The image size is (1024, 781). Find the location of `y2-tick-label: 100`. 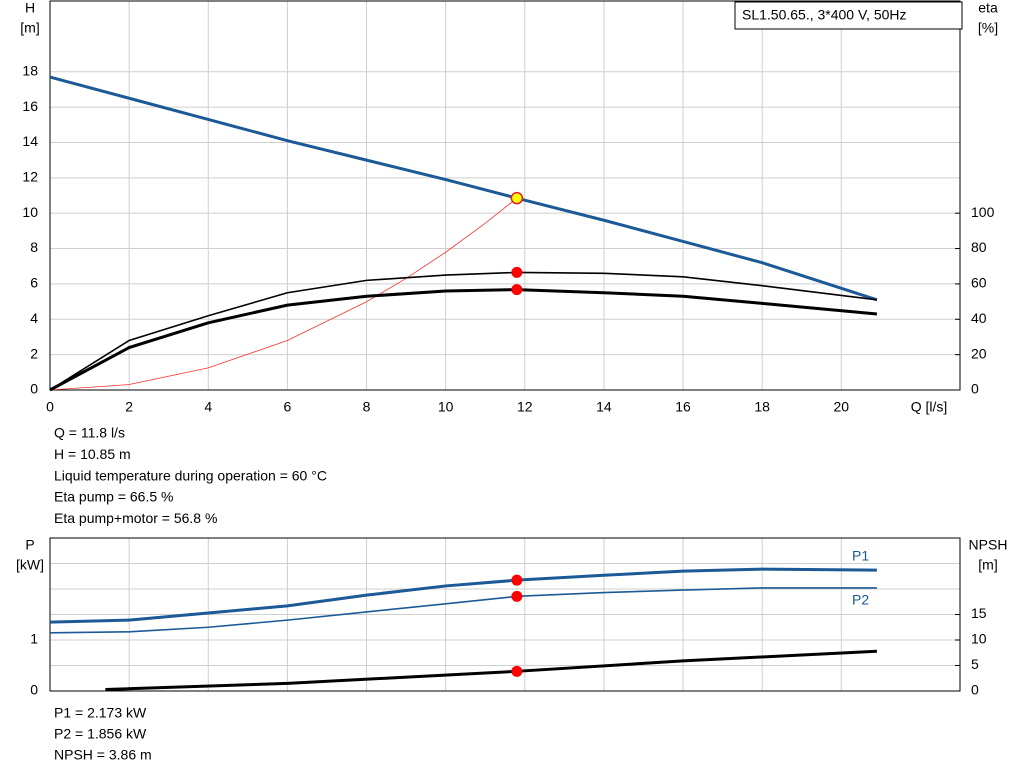

y2-tick-label: 100 is located at coordinates (983, 212).